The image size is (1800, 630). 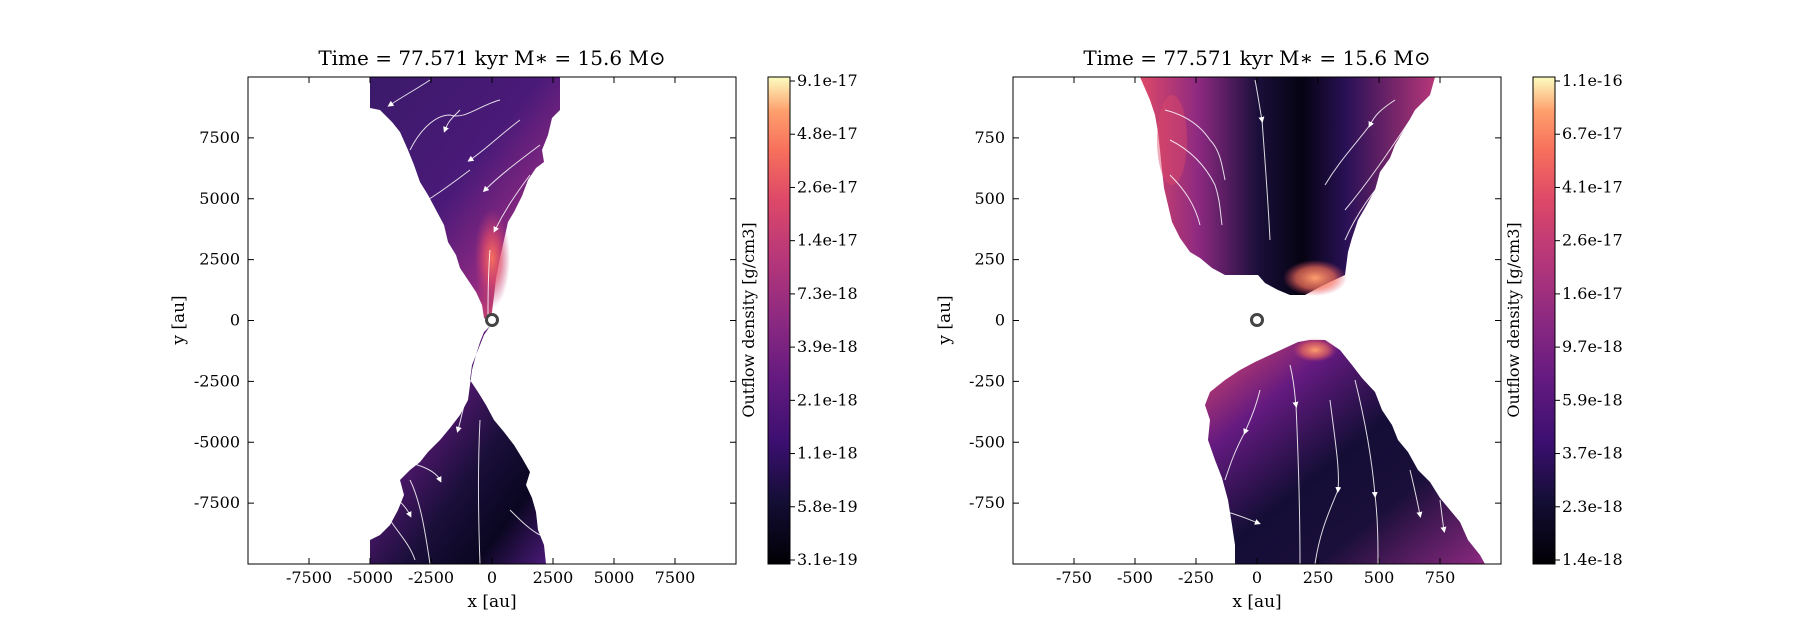 What do you see at coordinates (1305, 321) in the screenshot?
I see `right-streamlines` at bounding box center [1305, 321].